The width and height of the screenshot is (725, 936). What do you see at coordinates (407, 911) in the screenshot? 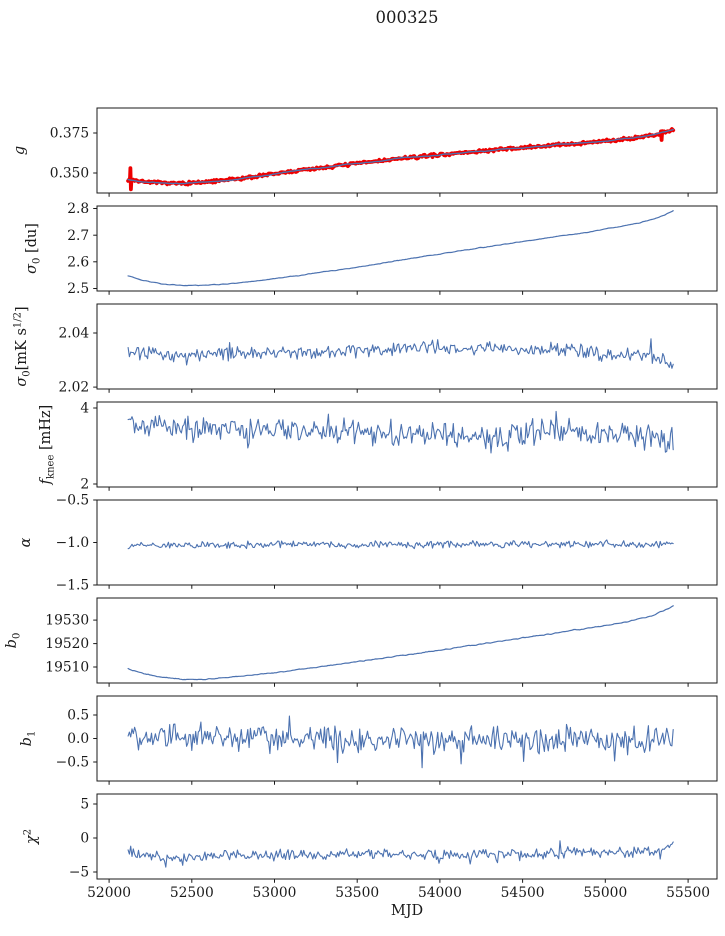
I see `x-axis-title: MJD` at bounding box center [407, 911].